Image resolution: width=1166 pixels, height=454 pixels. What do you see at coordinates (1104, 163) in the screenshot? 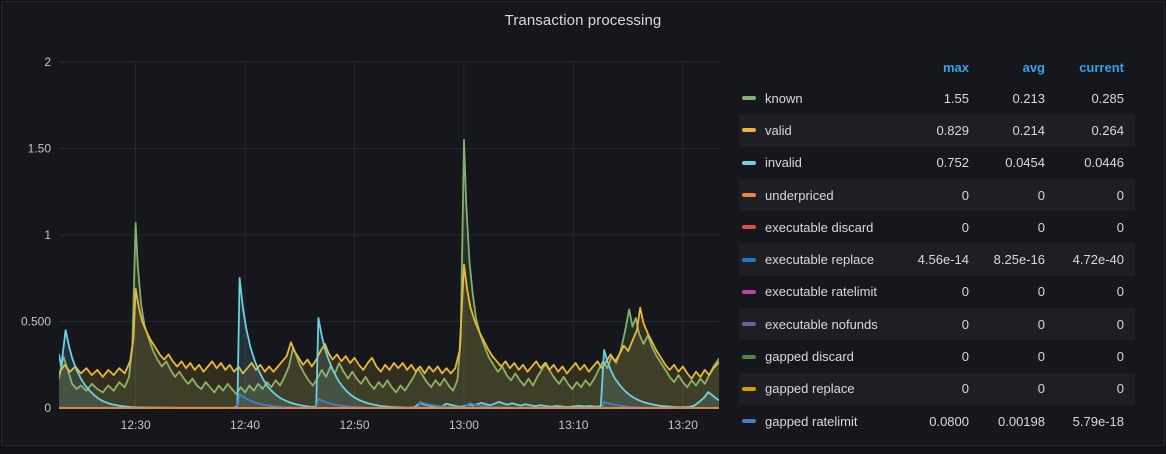
I see `series-current-value: 0.0446` at bounding box center [1104, 163].